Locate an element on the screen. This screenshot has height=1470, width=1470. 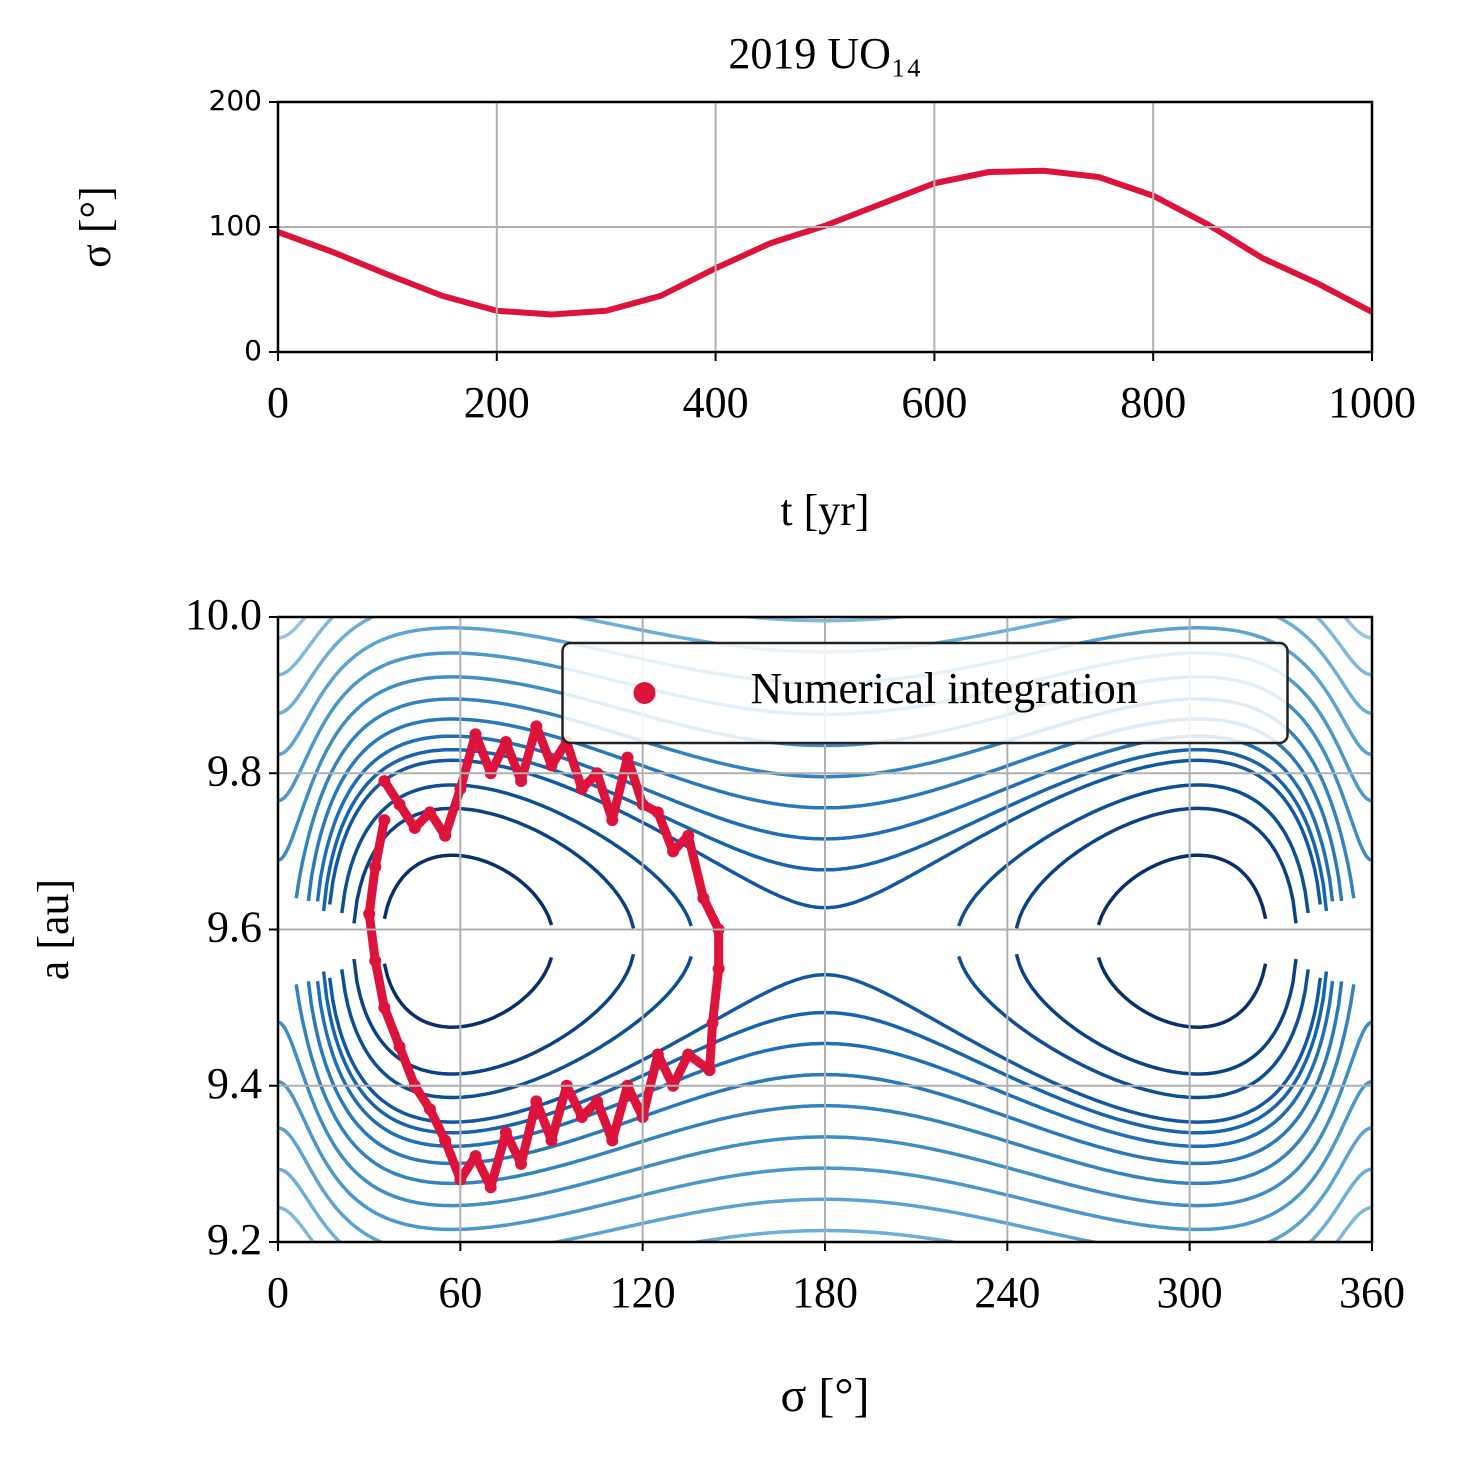
y-tick-label: 10.0 is located at coordinates (223, 614).